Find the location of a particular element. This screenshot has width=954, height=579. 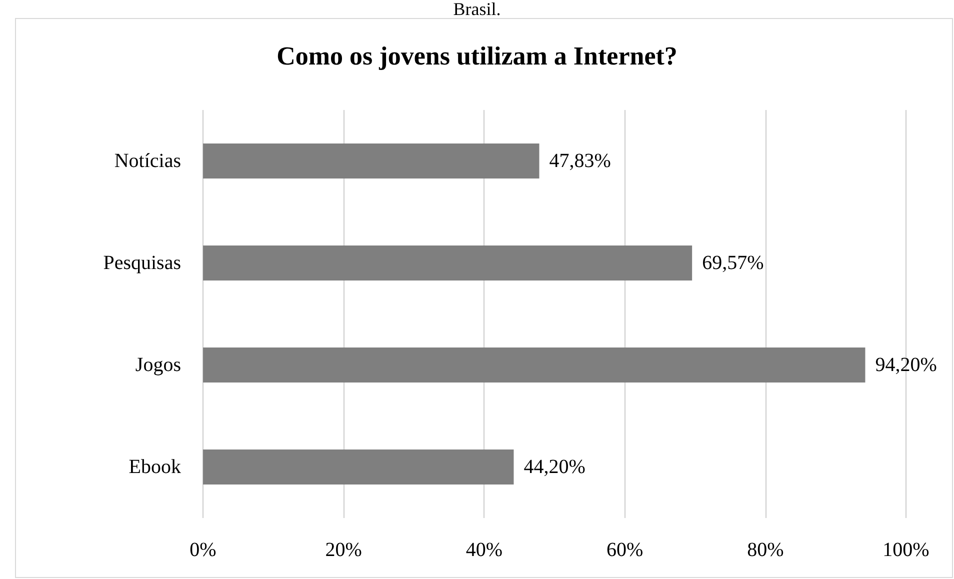

y-tick-label: Ebook is located at coordinates (154, 467).